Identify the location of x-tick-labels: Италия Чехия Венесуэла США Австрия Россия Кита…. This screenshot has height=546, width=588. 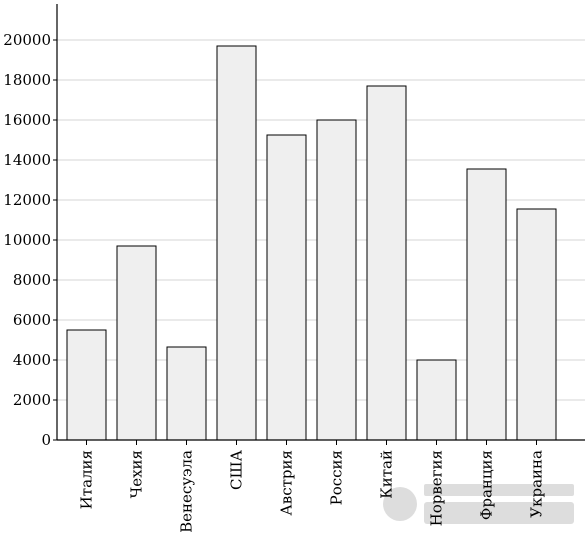
(312, 491).